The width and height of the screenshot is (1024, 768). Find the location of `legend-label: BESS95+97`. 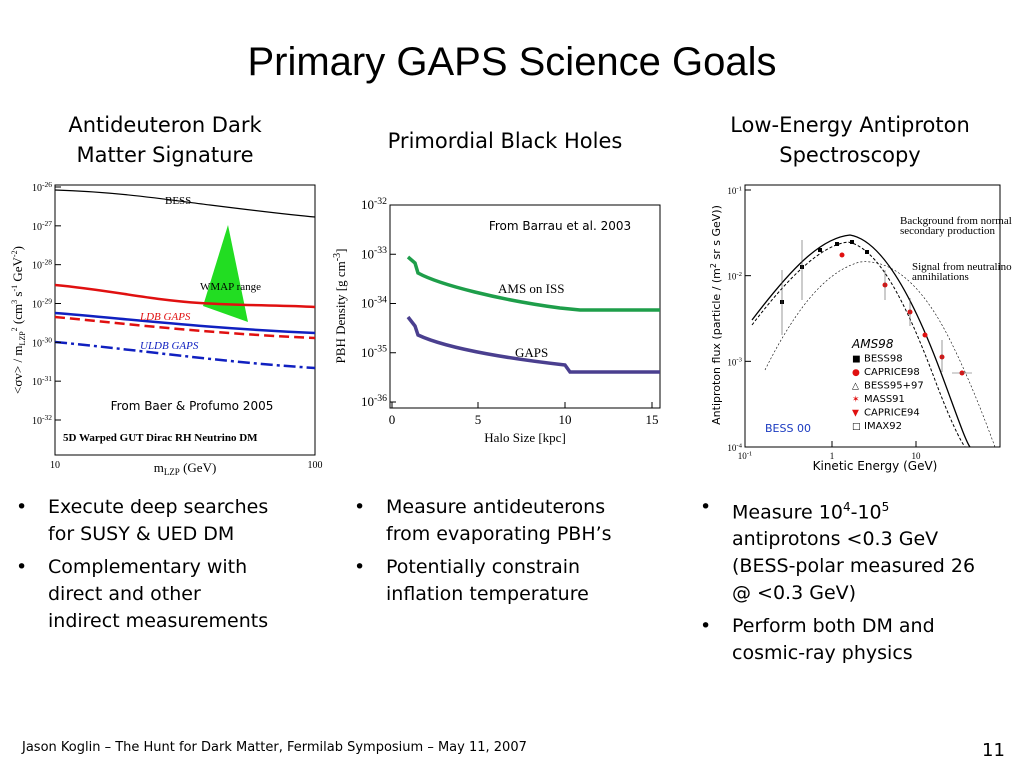

legend-label: BESS95+97 is located at coordinates (894, 386).